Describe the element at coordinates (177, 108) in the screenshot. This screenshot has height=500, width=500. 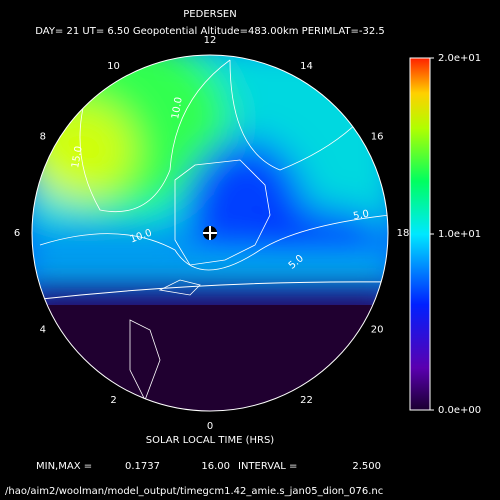
I see `contour-label: 10.0` at that location.